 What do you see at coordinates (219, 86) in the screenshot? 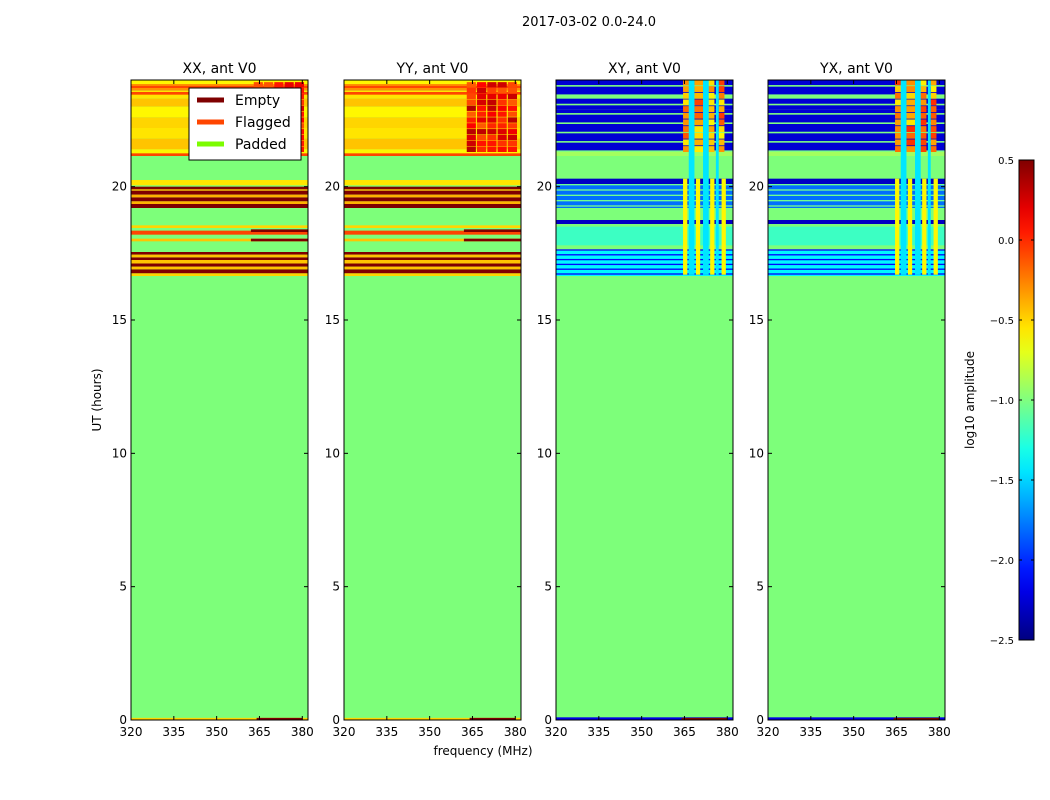
I see `flagged-line` at bounding box center [219, 86].